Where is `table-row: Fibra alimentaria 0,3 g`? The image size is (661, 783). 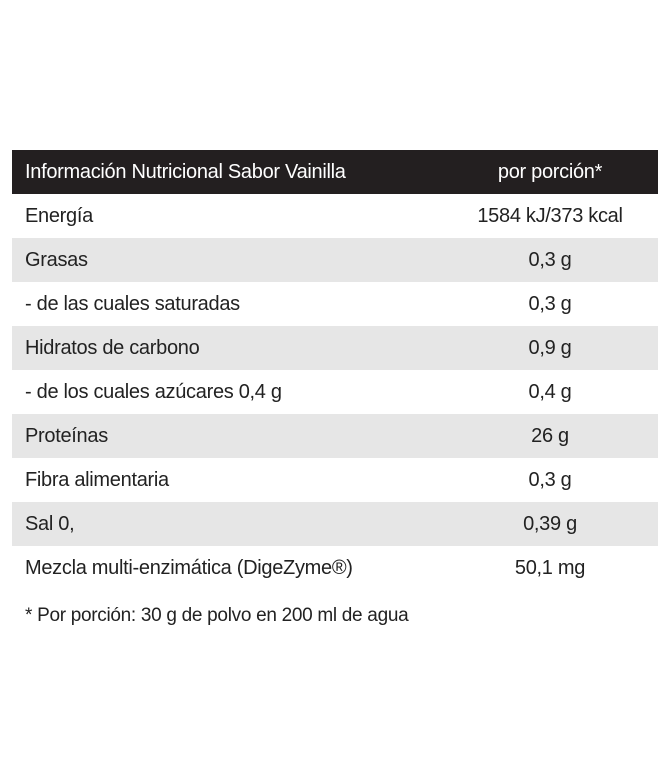
table-row: Fibra alimentaria 0,3 g is located at coordinates (335, 480).